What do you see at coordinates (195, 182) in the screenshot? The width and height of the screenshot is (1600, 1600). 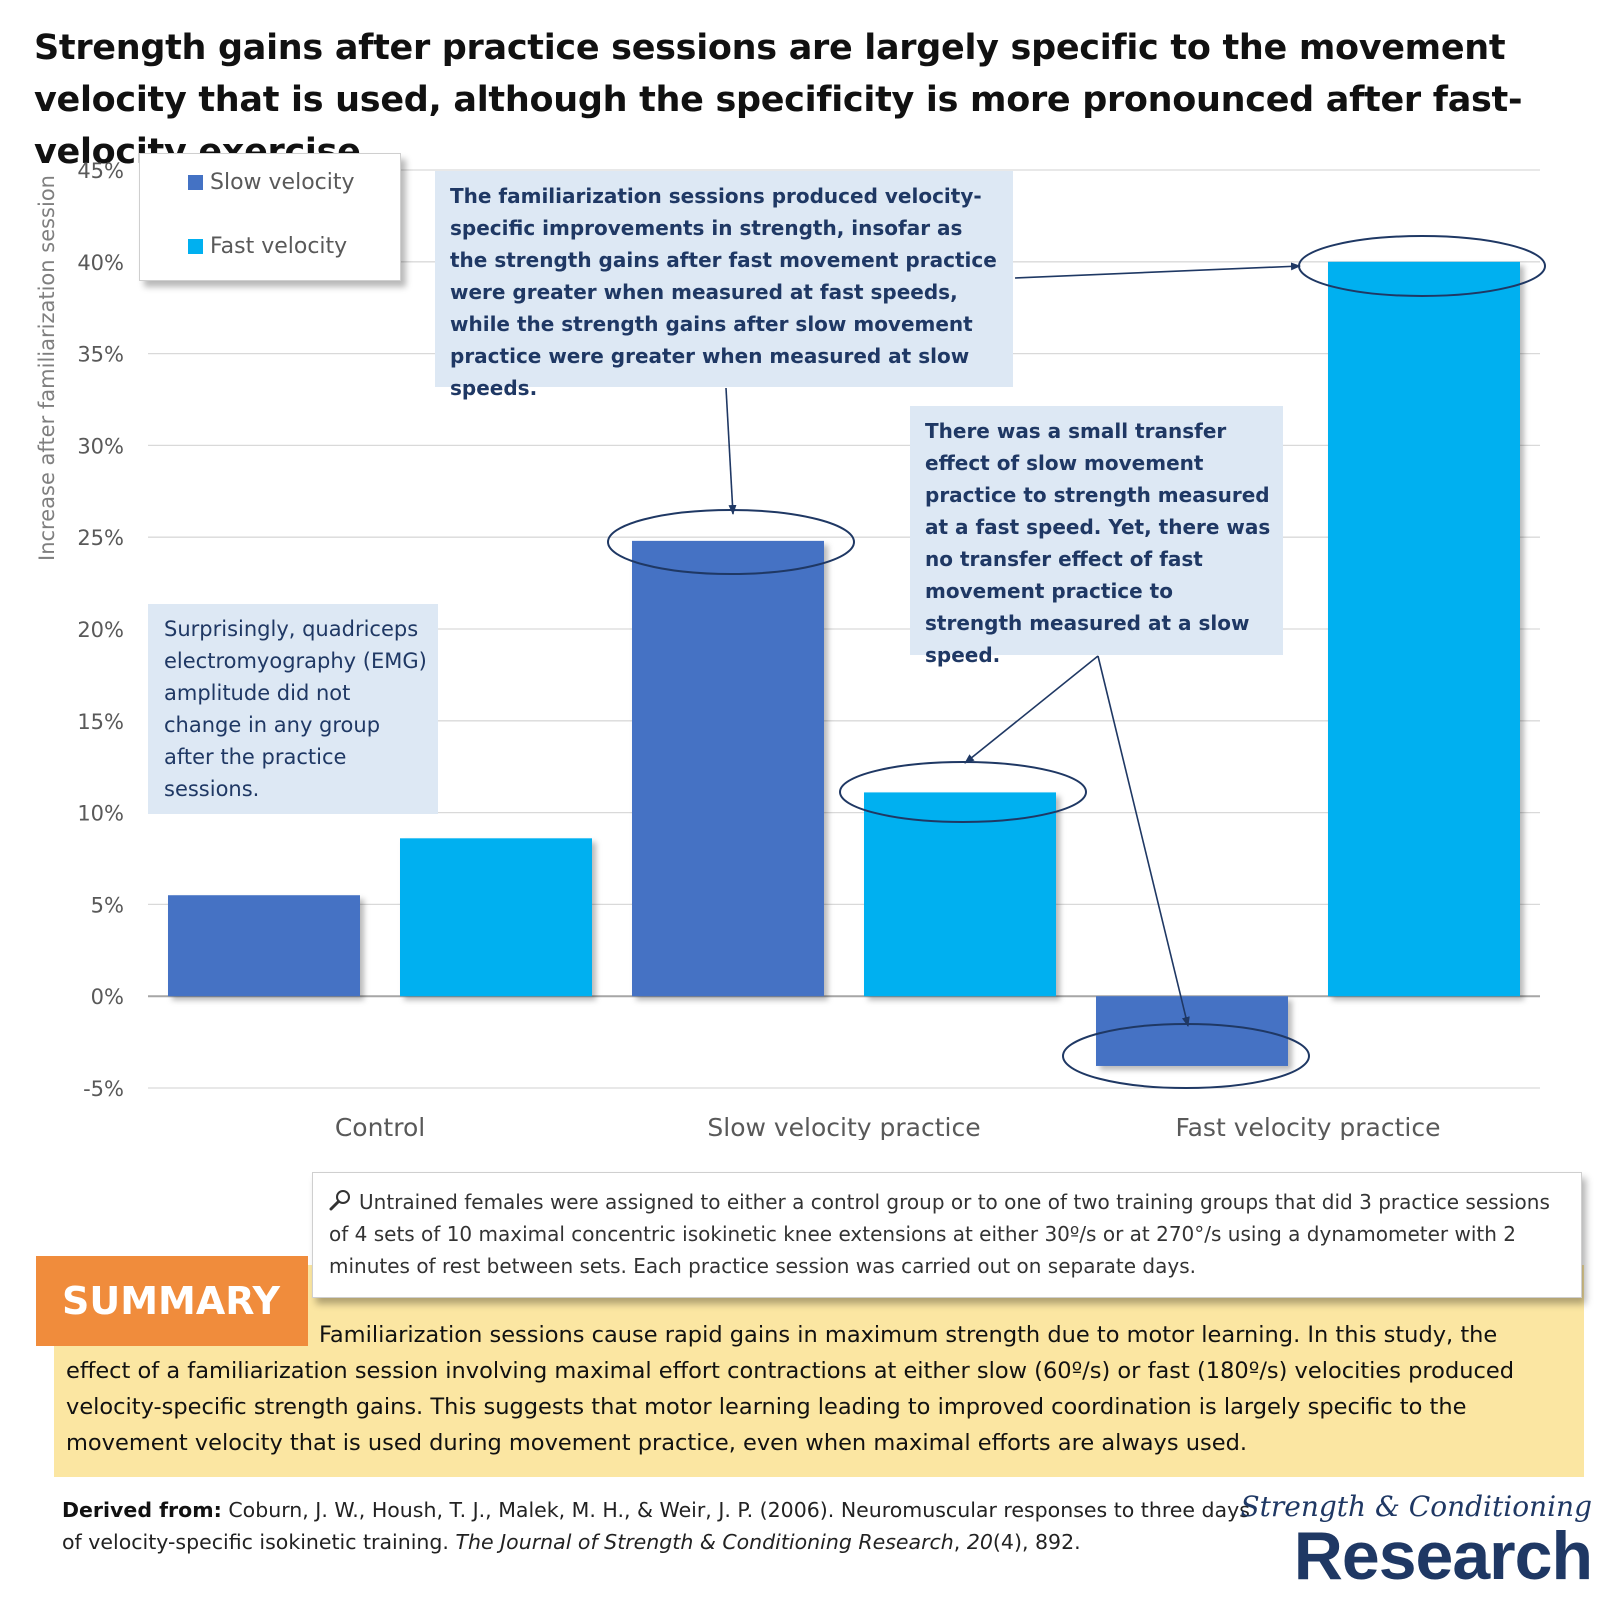 I see `legend-swatch-slow` at bounding box center [195, 182].